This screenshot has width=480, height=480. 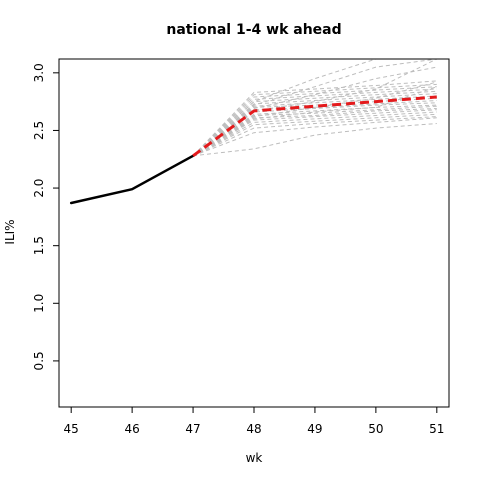 I want to click on y-tick-label: 2.0, so click(x=39, y=188).